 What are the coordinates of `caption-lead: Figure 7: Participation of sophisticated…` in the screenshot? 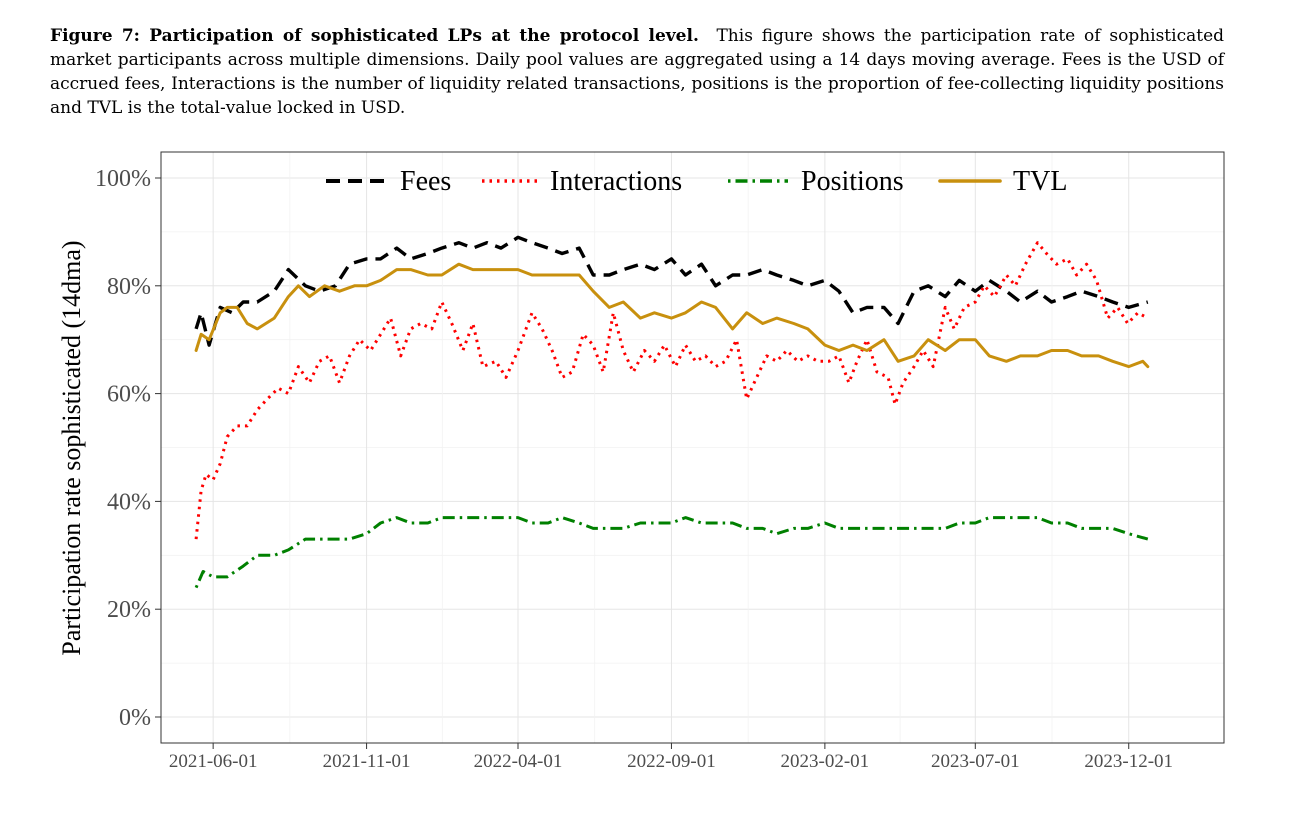 It's located at (374, 36).